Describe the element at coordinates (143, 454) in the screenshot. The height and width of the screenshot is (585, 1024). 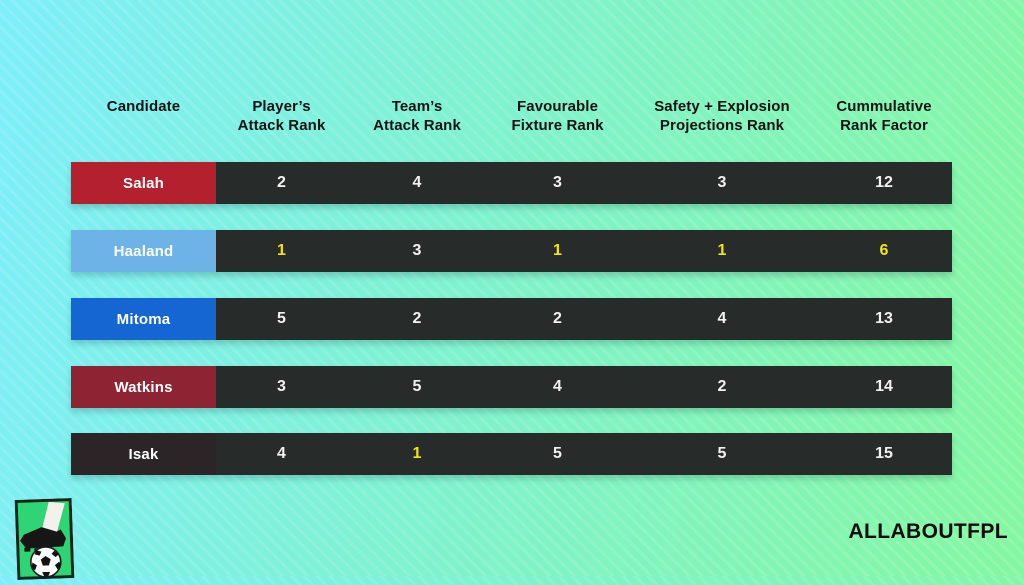
I see `candidate-cell: Isak` at that location.